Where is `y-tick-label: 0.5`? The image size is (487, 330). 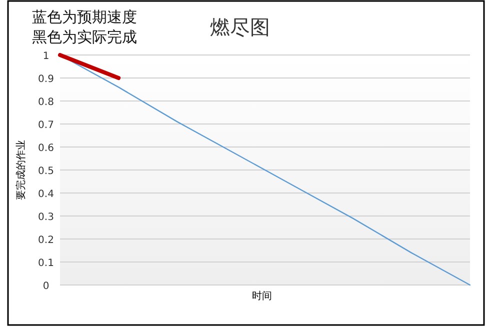
y-tick-label: 0.5 is located at coordinates (46, 171).